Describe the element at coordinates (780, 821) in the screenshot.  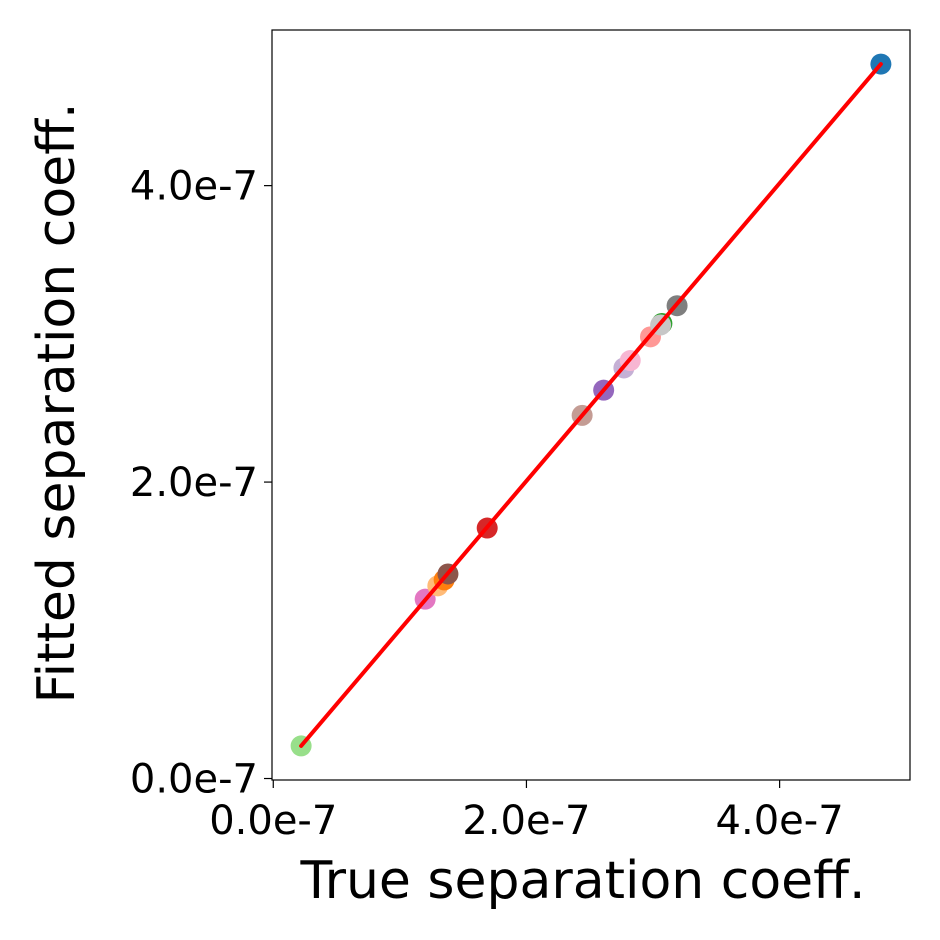
I see `x-tick-label: 4.0e-7` at that location.